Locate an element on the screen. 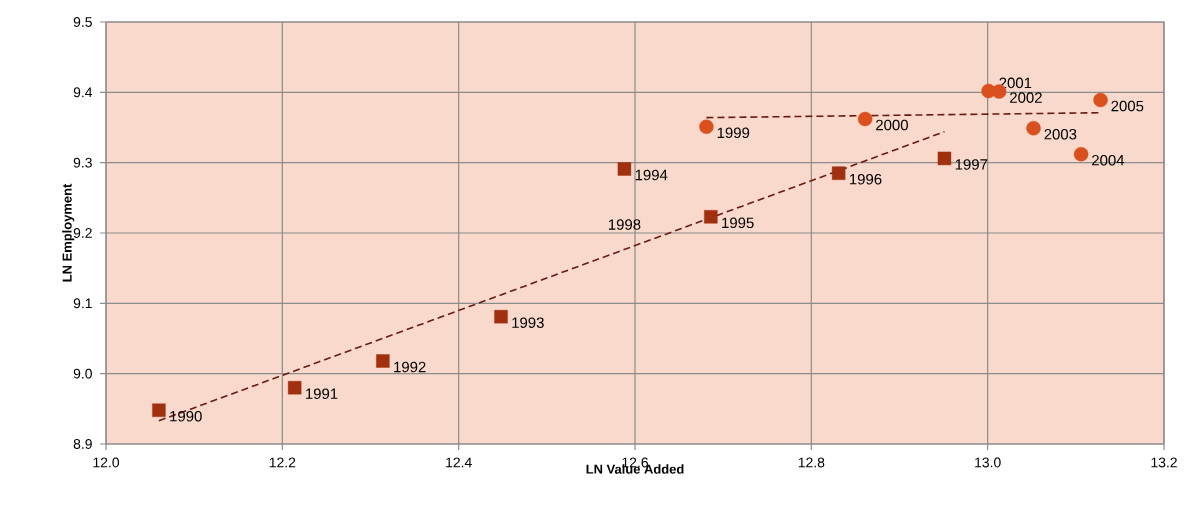  y-tick-label: 9.5 is located at coordinates (82, 22).